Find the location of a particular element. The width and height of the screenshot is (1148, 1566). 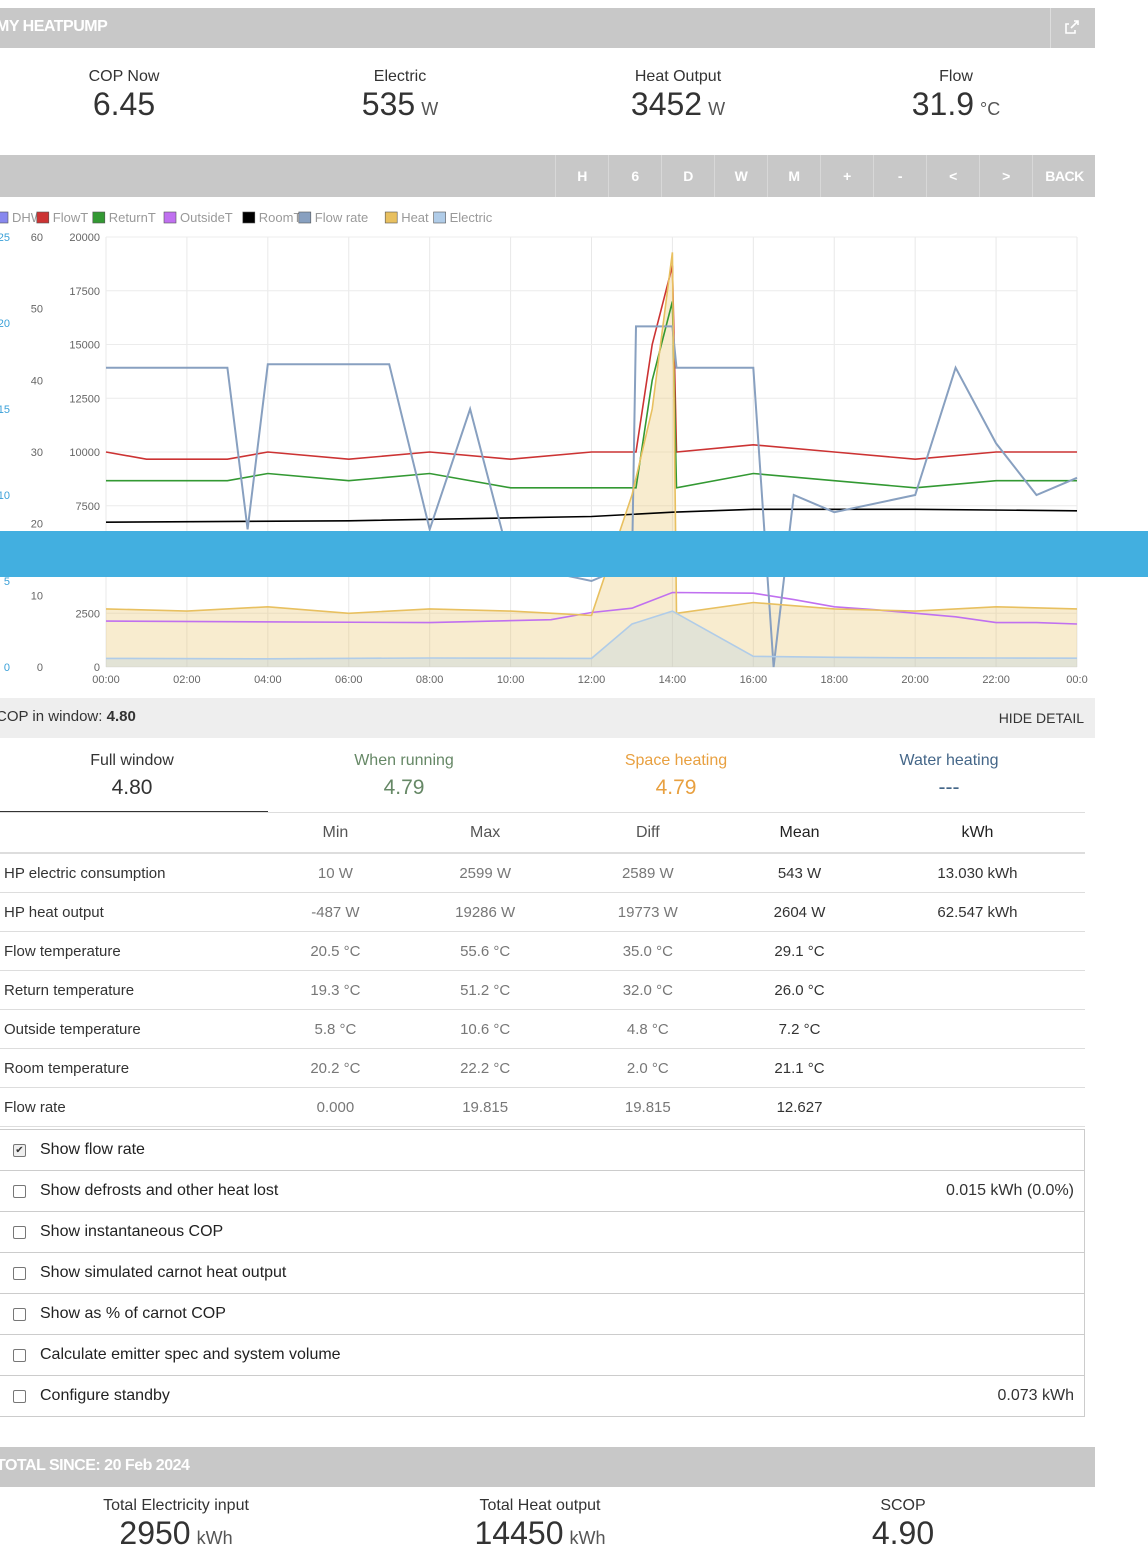

cell-name: Flow temperature is located at coordinates (133, 951).